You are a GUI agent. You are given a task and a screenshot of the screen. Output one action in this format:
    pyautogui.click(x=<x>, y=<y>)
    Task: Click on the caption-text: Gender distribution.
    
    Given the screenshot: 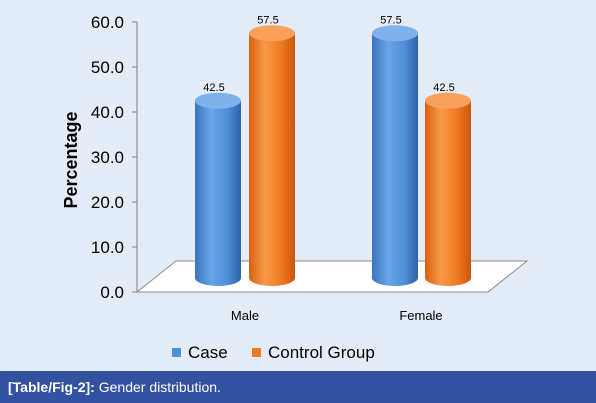 What is the action you would take?
    pyautogui.click(x=157, y=387)
    